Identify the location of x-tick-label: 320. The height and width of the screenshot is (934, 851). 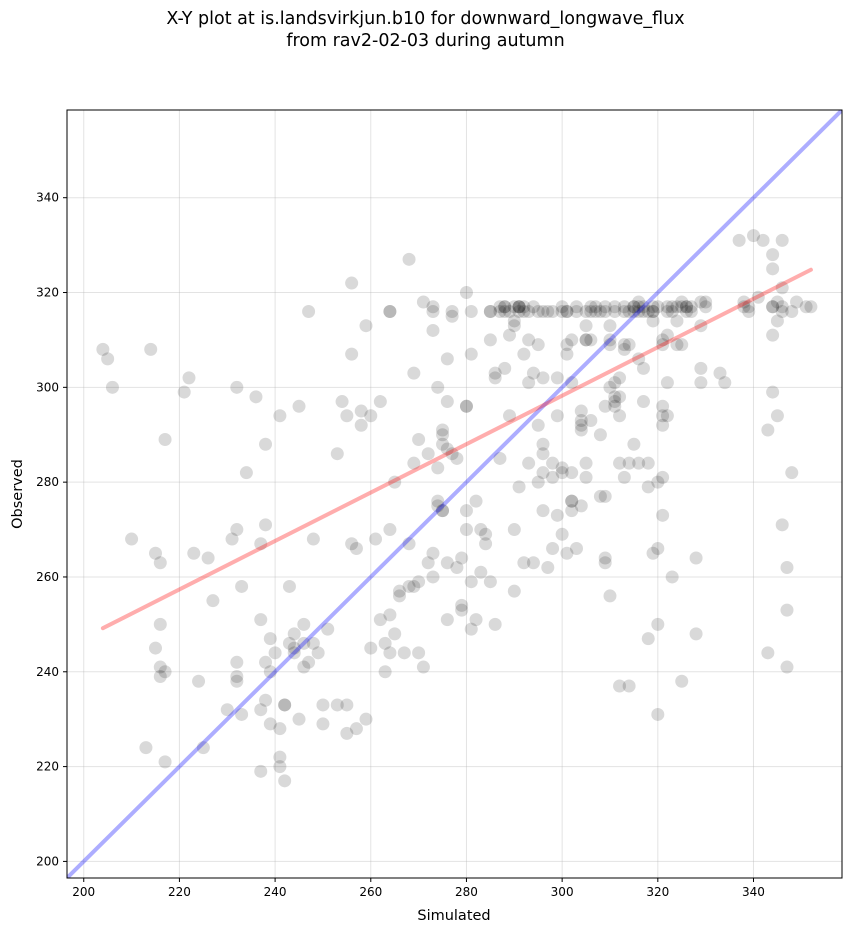
(657, 892).